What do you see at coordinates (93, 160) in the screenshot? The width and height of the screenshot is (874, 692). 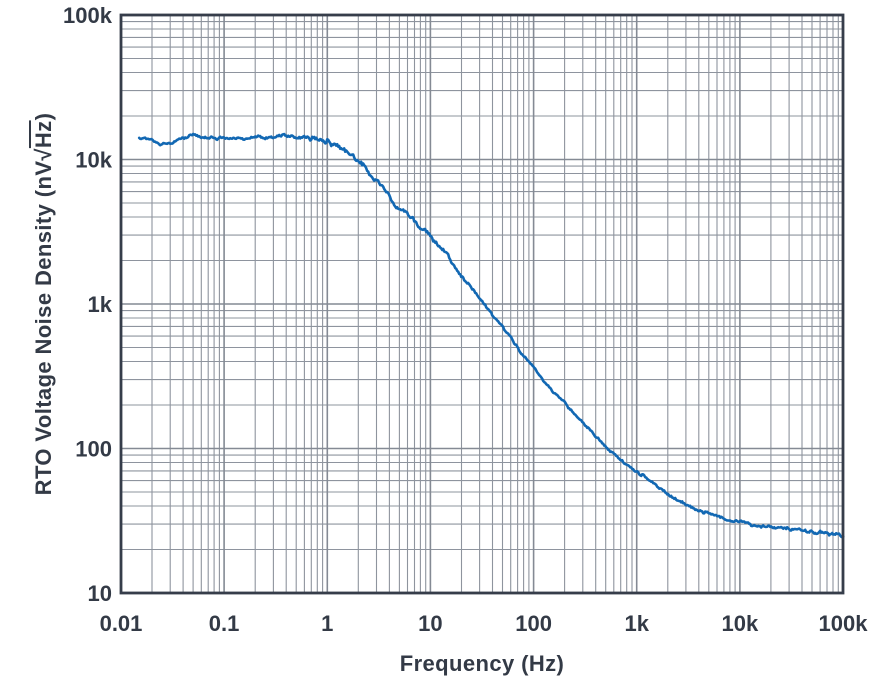 I see `y-tick-label: 10k` at bounding box center [93, 160].